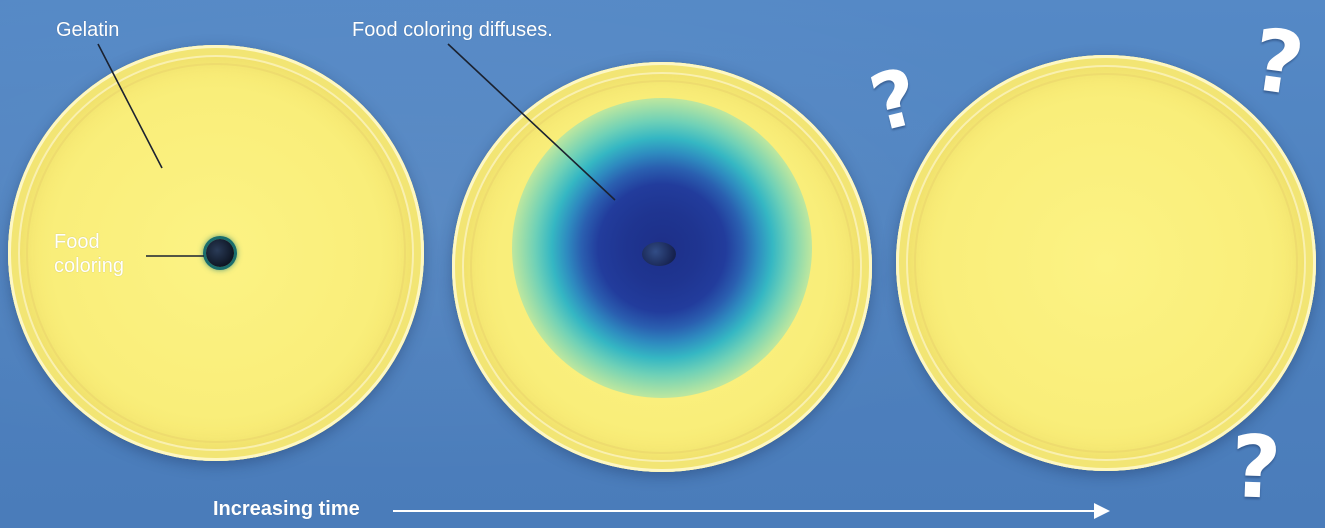 The height and width of the screenshot is (528, 1325). I want to click on gelatin-label: Gelatin, so click(88, 30).